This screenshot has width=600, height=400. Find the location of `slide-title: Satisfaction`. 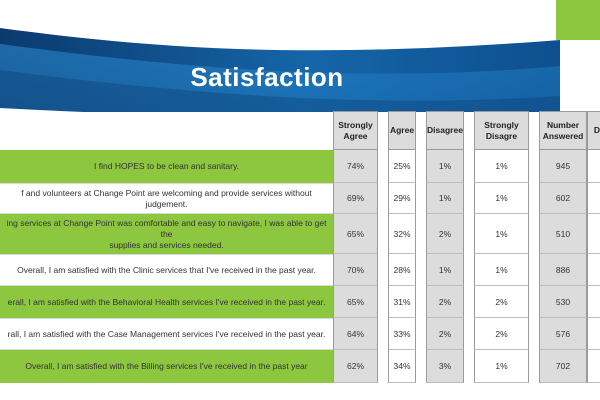

slide-title: Satisfaction is located at coordinates (267, 77).